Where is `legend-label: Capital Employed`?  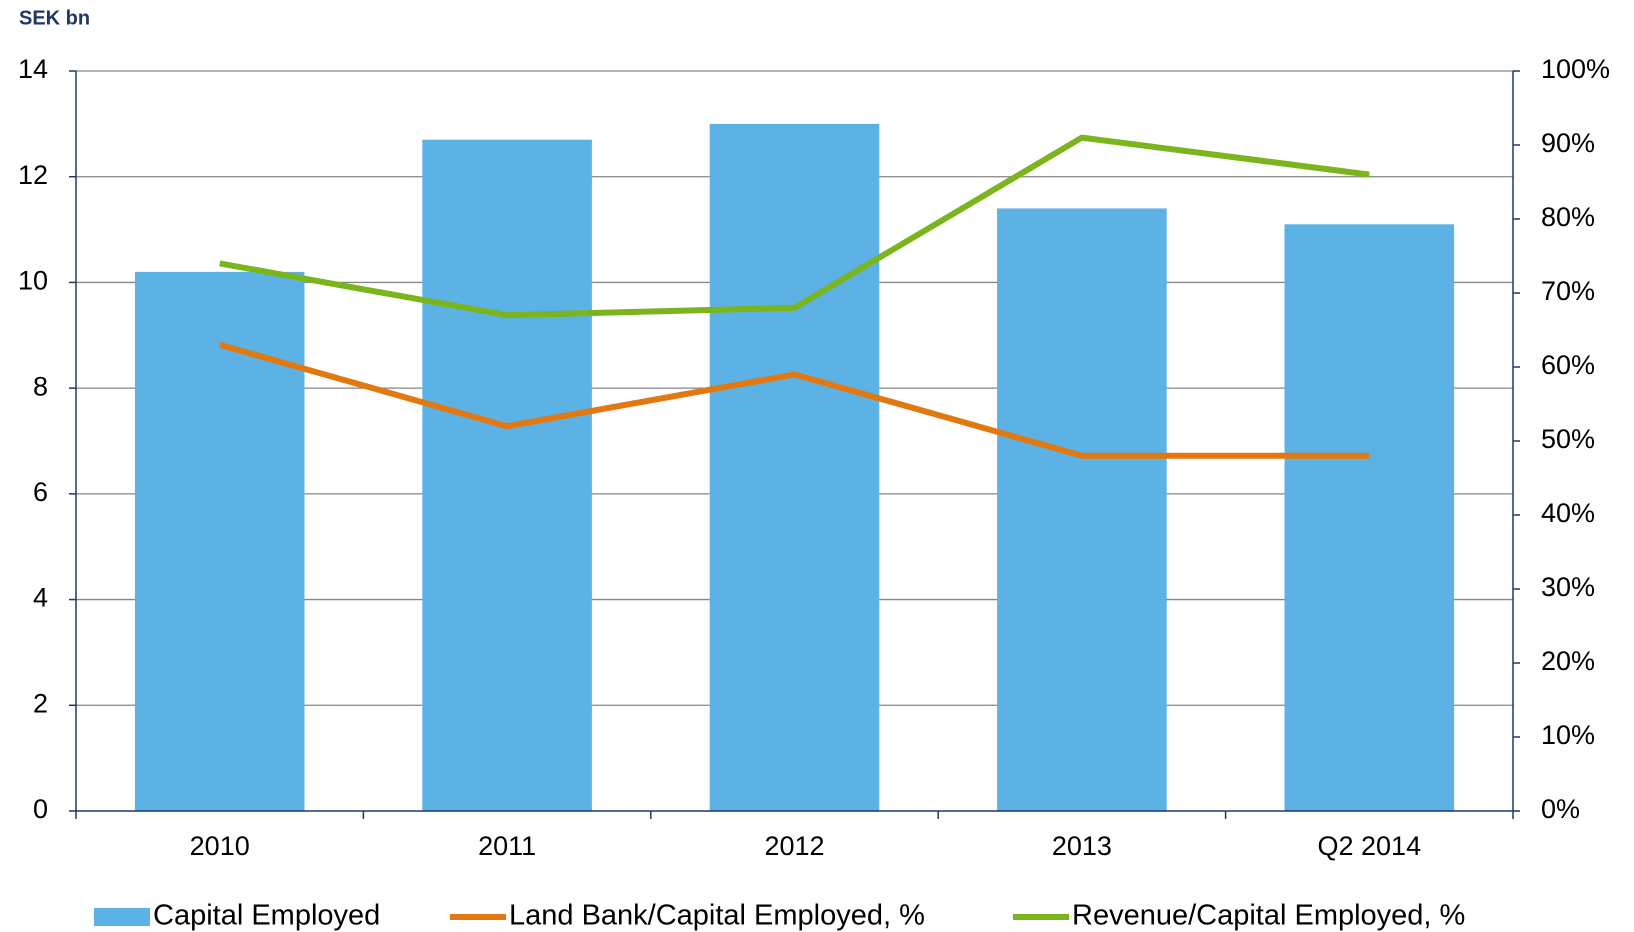
legend-label: Capital Employed is located at coordinates (266, 916).